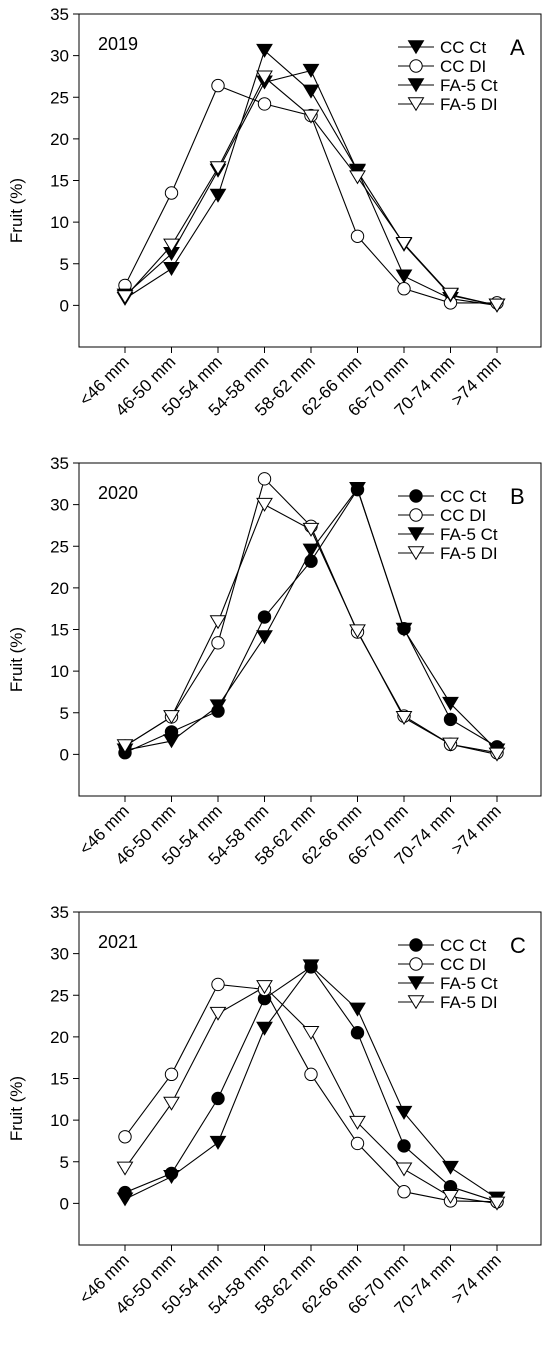  I want to click on legend-marker-b-fa-5-di, so click(416, 553).